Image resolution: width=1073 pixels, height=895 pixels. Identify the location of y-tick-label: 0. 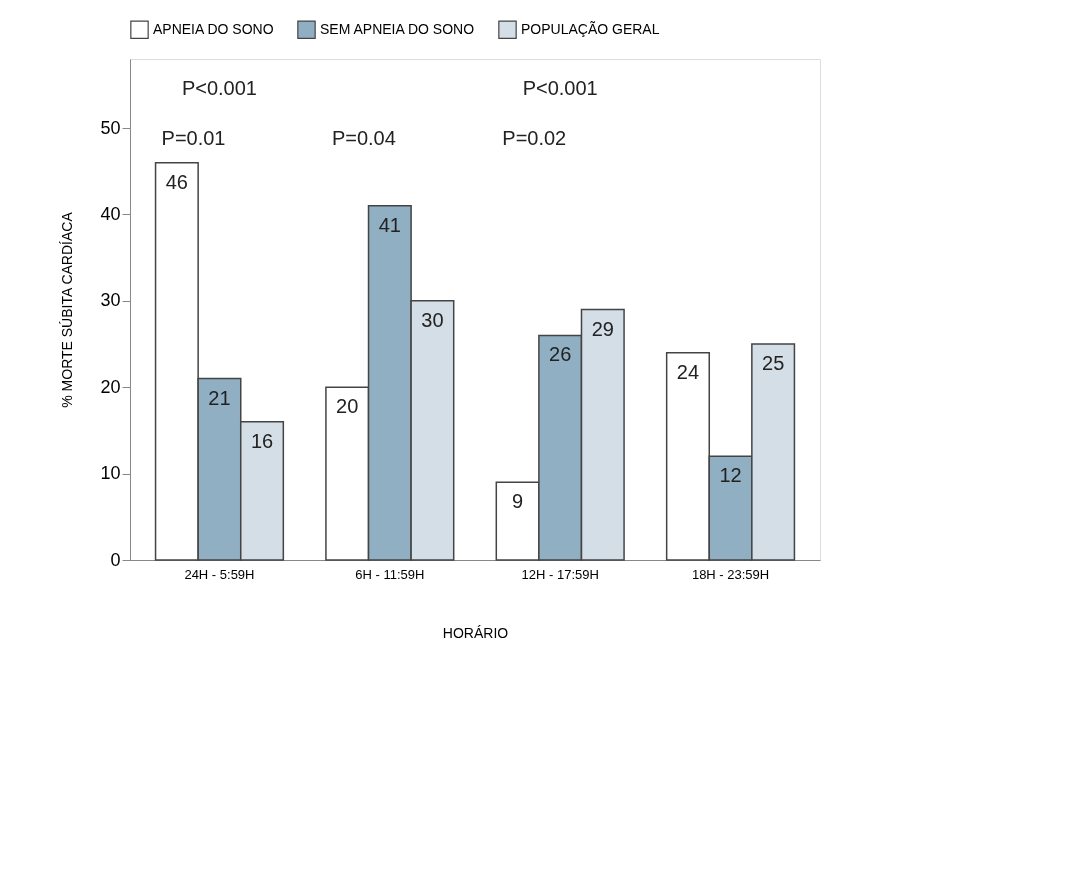
(115, 559).